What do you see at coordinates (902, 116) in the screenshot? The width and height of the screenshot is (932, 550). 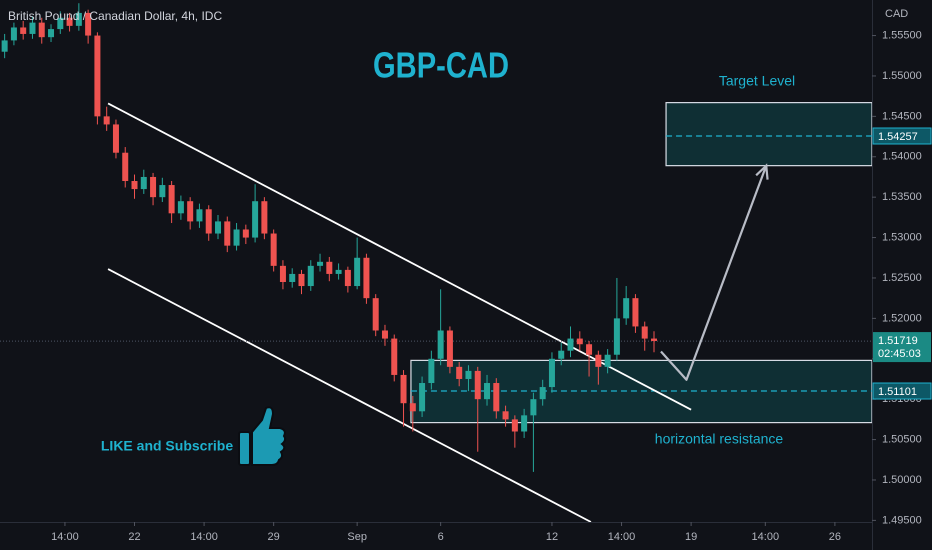 I see `y-tick-label: 1.54500` at bounding box center [902, 116].